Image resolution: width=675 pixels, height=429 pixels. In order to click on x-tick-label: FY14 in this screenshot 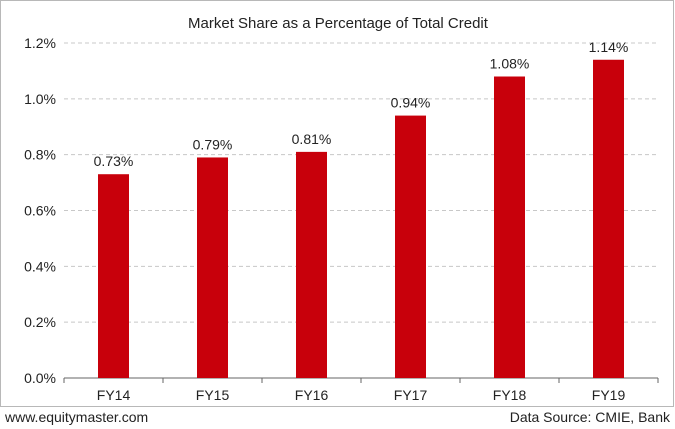, I will do `click(114, 395)`.